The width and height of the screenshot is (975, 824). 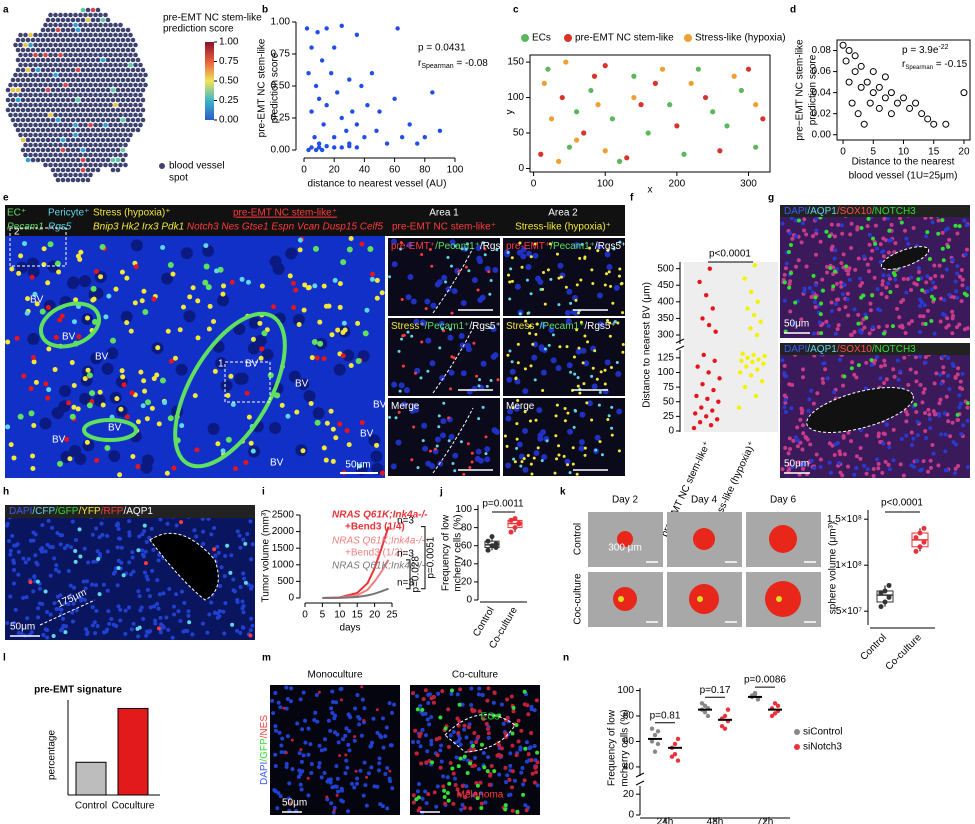 What do you see at coordinates (631, 815) in the screenshot?
I see `y-tick-label: 0` at bounding box center [631, 815].